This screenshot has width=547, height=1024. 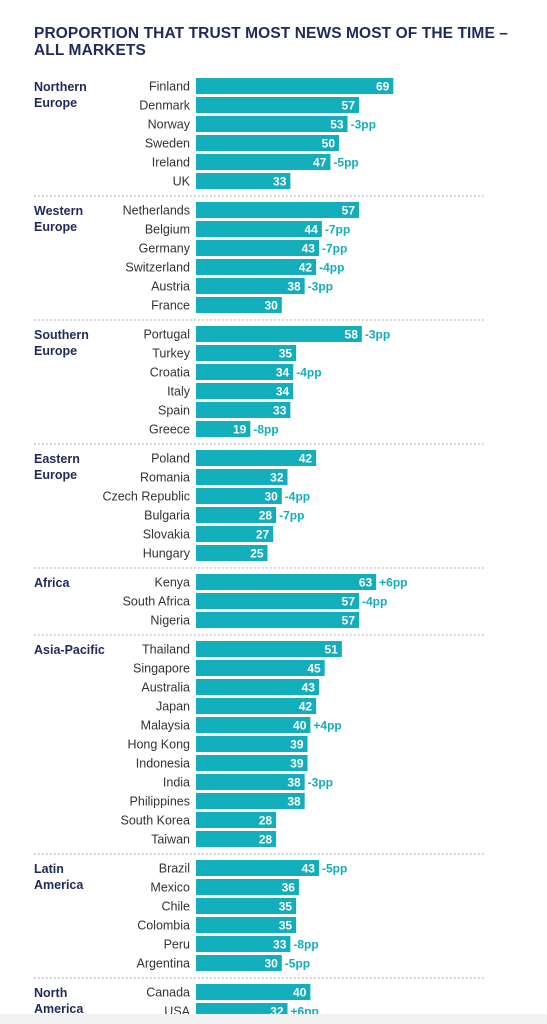 I want to click on value-label: 30, so click(x=271, y=306).